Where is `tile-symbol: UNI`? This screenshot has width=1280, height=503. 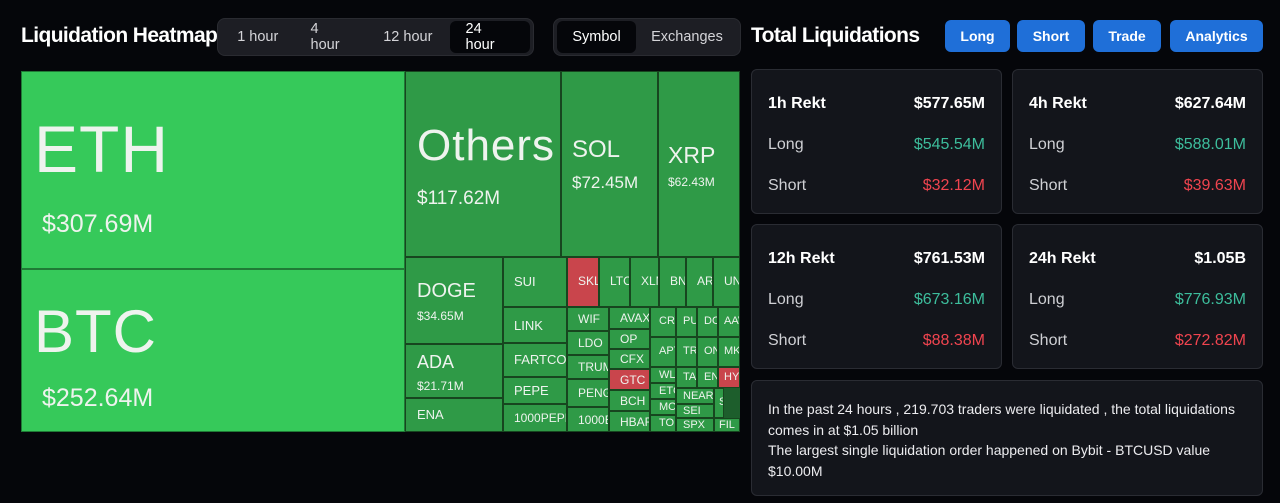 tile-symbol: UNI is located at coordinates (731, 281).